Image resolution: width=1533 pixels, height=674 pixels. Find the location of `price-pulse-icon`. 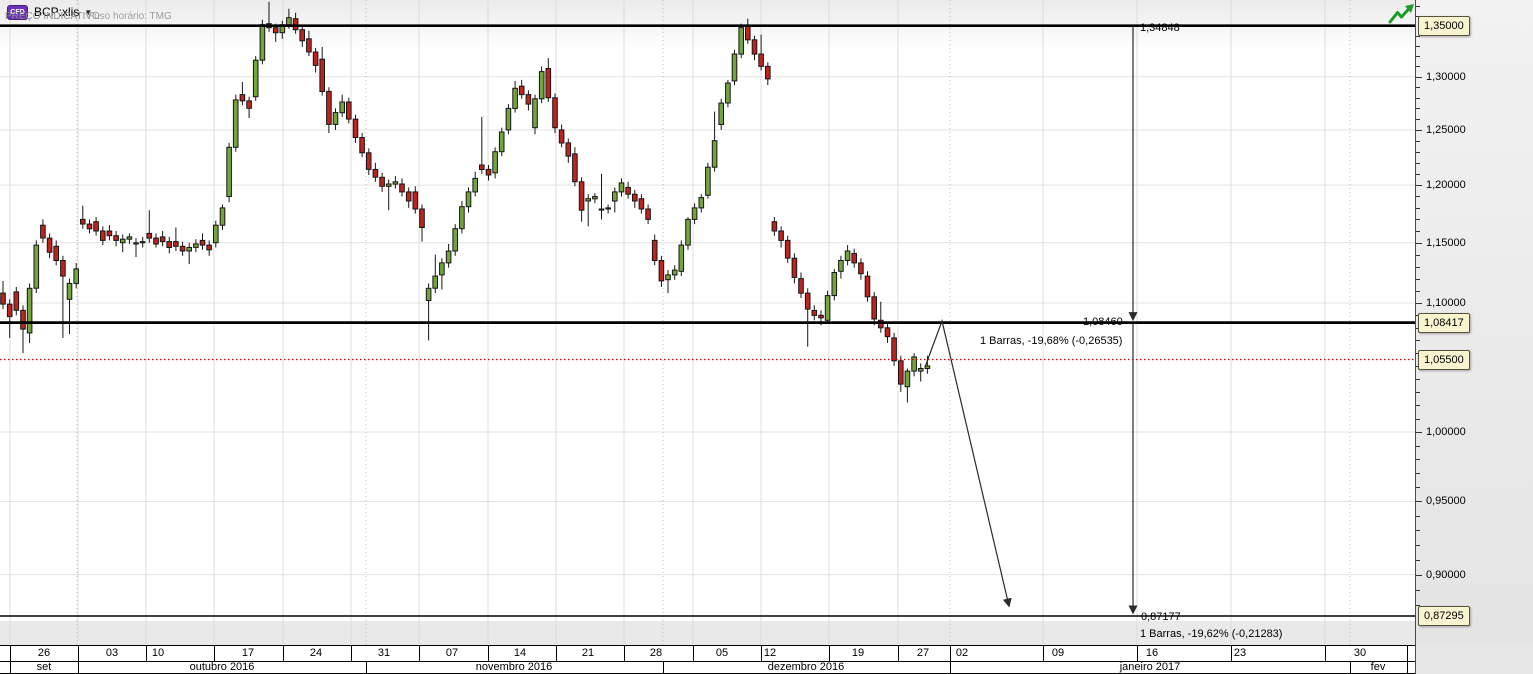

price-pulse-icon is located at coordinates (1401, 14).